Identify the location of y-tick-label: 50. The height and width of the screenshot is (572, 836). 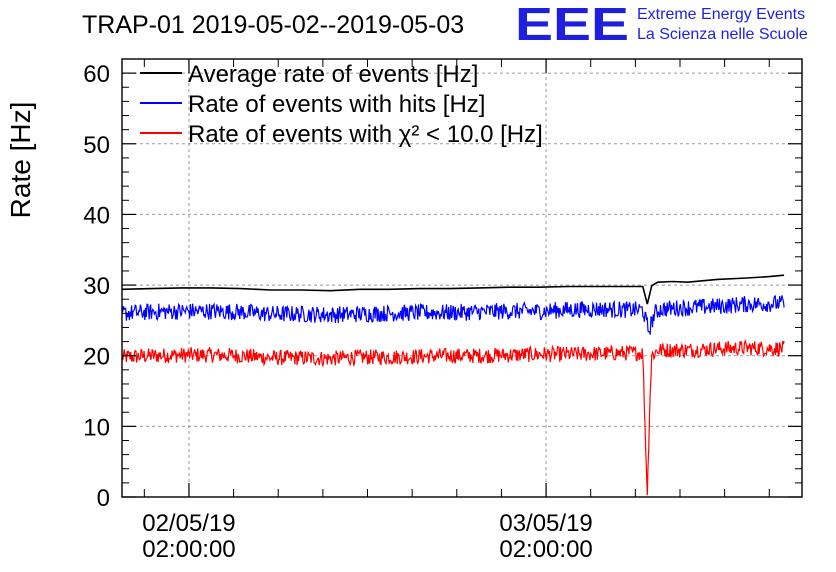
(96, 145).